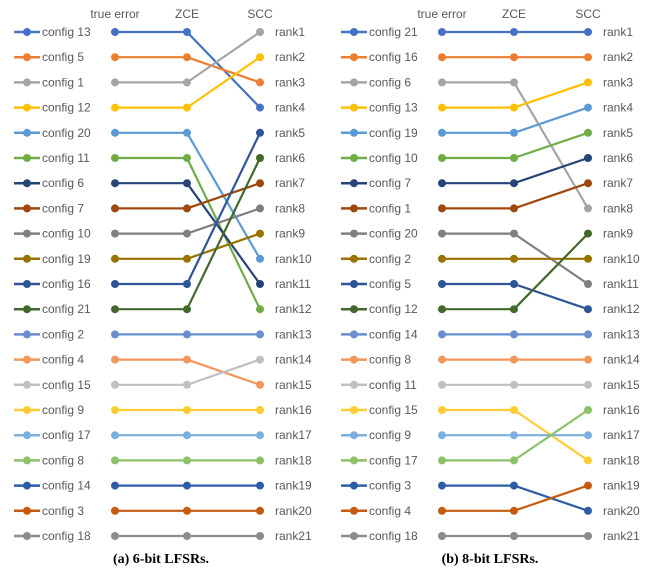 The height and width of the screenshot is (573, 649). What do you see at coordinates (139, 435) in the screenshot?
I see `series-config-17: config 17` at bounding box center [139, 435].